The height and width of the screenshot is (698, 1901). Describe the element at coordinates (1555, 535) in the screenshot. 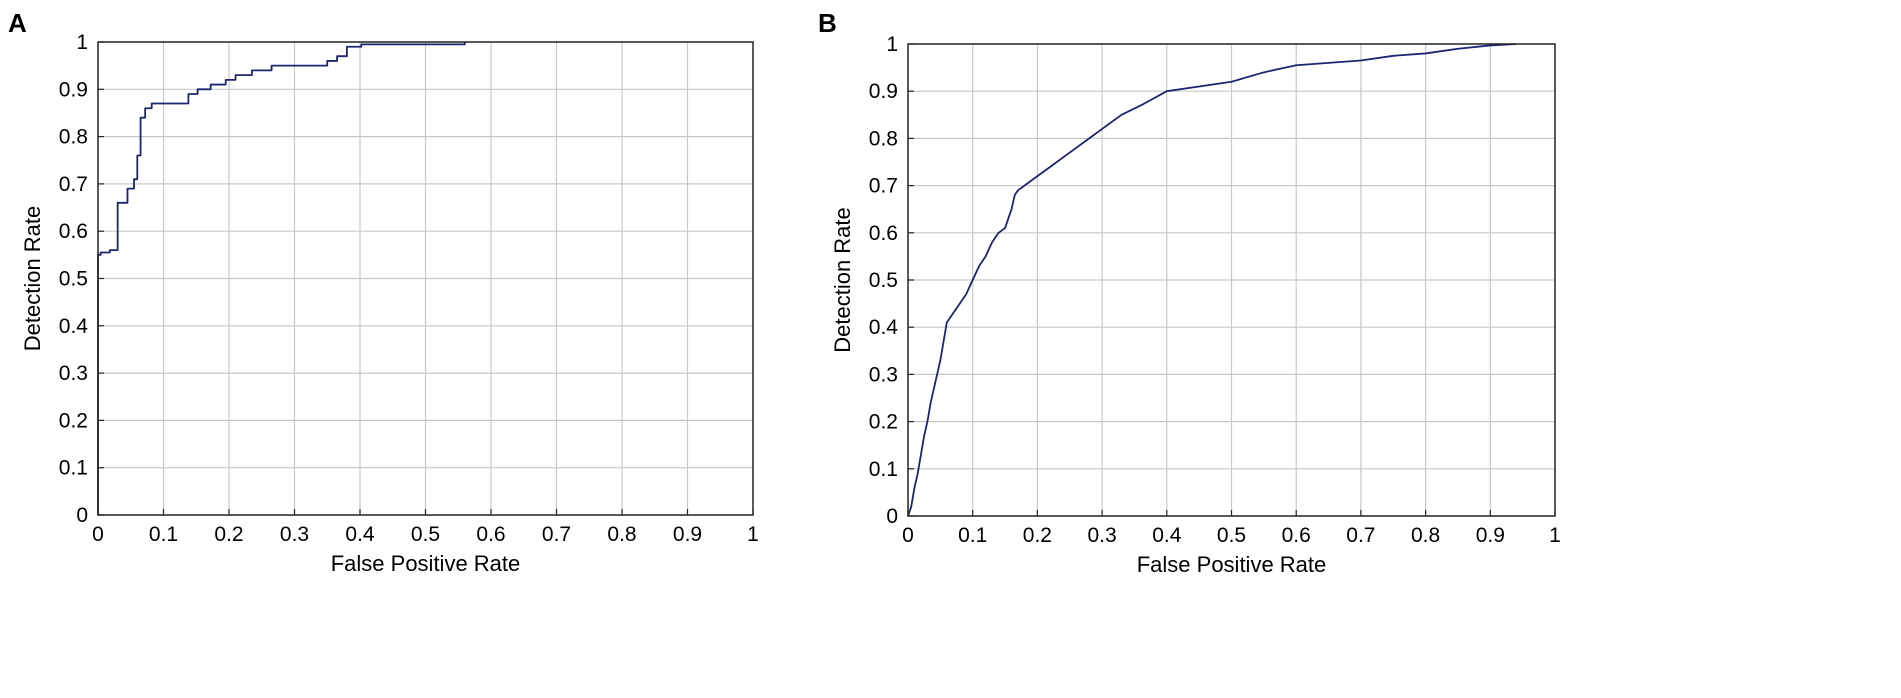

I see `chart-b-xtick-label-10: 1` at that location.